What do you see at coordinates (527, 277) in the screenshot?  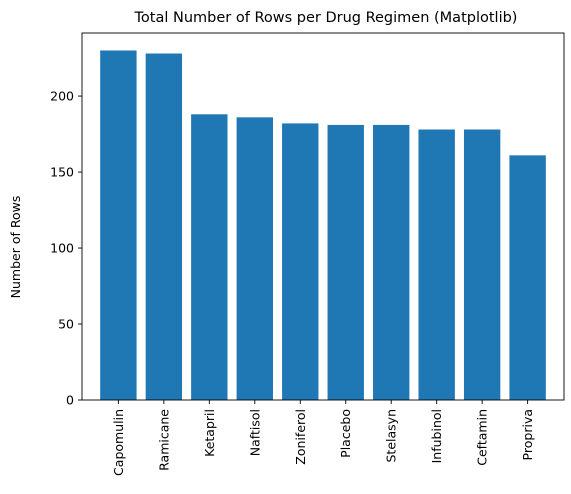 I see `bar-propriva` at bounding box center [527, 277].